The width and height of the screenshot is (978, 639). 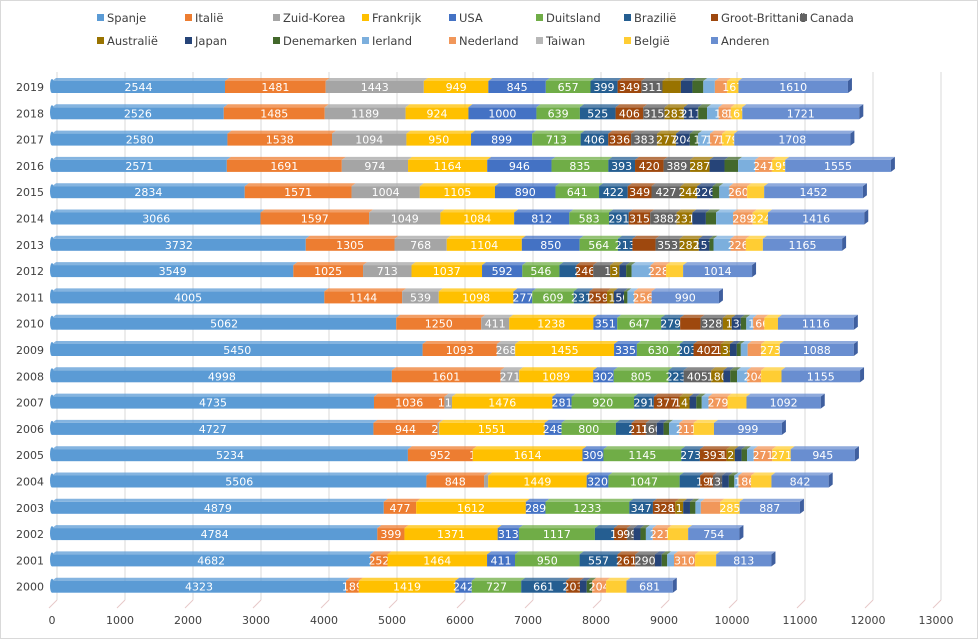 I want to click on y-tick-label: 2004, so click(x=30, y=482).